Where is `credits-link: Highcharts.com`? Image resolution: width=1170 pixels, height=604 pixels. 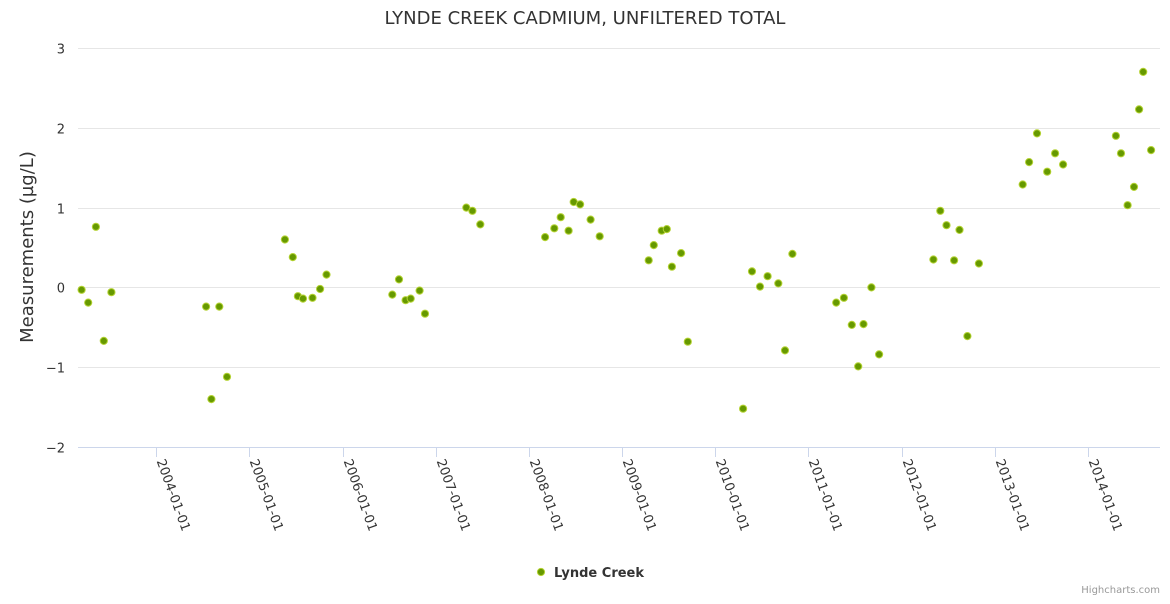 credits-link: Highcharts.com is located at coordinates (1120, 590).